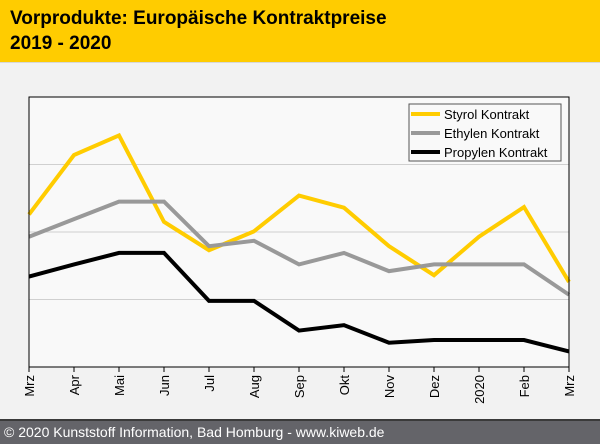 Image resolution: width=600 pixels, height=444 pixels. Describe the element at coordinates (487, 114) in the screenshot. I see `legend-label-styrol: Styrol Kontrakt` at that location.